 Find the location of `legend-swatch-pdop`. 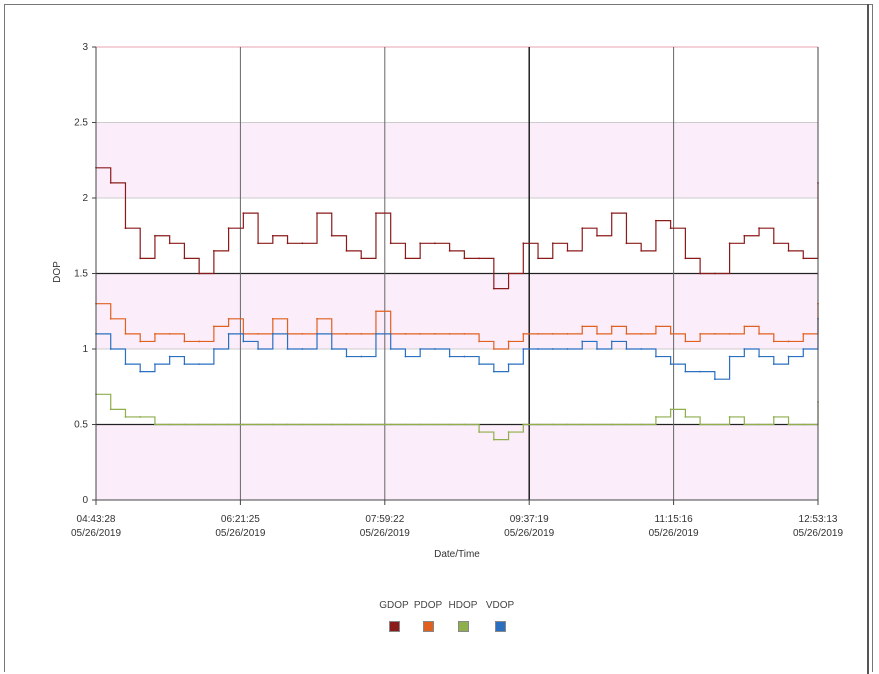

legend-swatch-pdop is located at coordinates (428, 626).